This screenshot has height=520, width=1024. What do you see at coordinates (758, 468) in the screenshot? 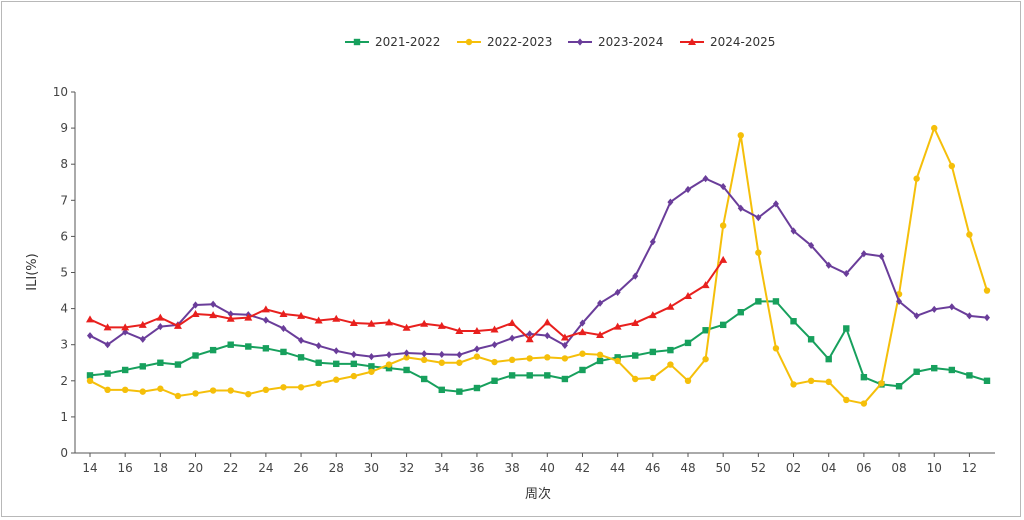
I see `x-tick-label: 52` at bounding box center [758, 468].